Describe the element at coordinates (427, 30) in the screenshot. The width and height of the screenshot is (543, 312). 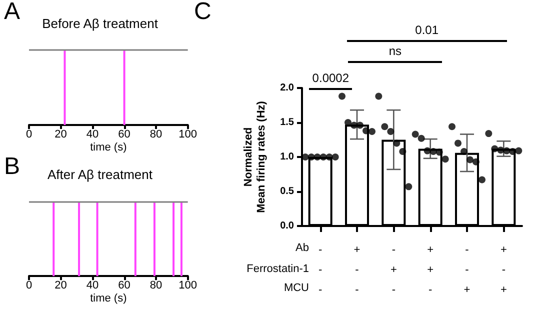
I see `text: 0.01` at that location.